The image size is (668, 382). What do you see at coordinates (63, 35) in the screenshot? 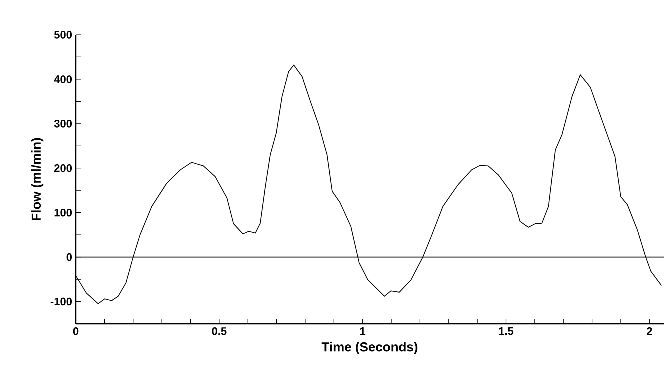
I see `y-tick-label: 500` at bounding box center [63, 35].